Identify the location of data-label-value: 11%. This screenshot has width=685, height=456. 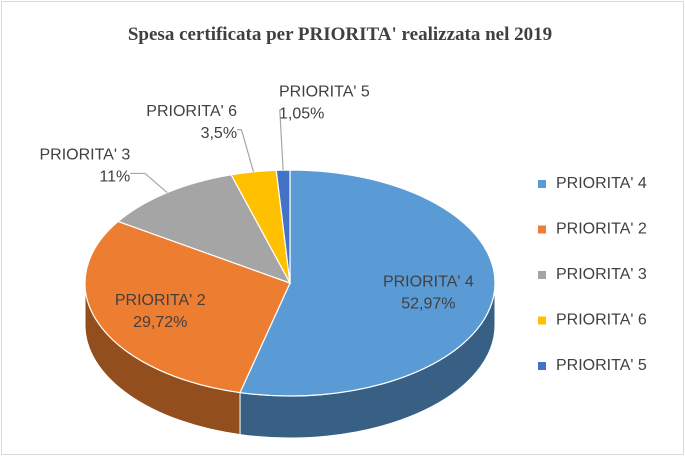
(114, 177).